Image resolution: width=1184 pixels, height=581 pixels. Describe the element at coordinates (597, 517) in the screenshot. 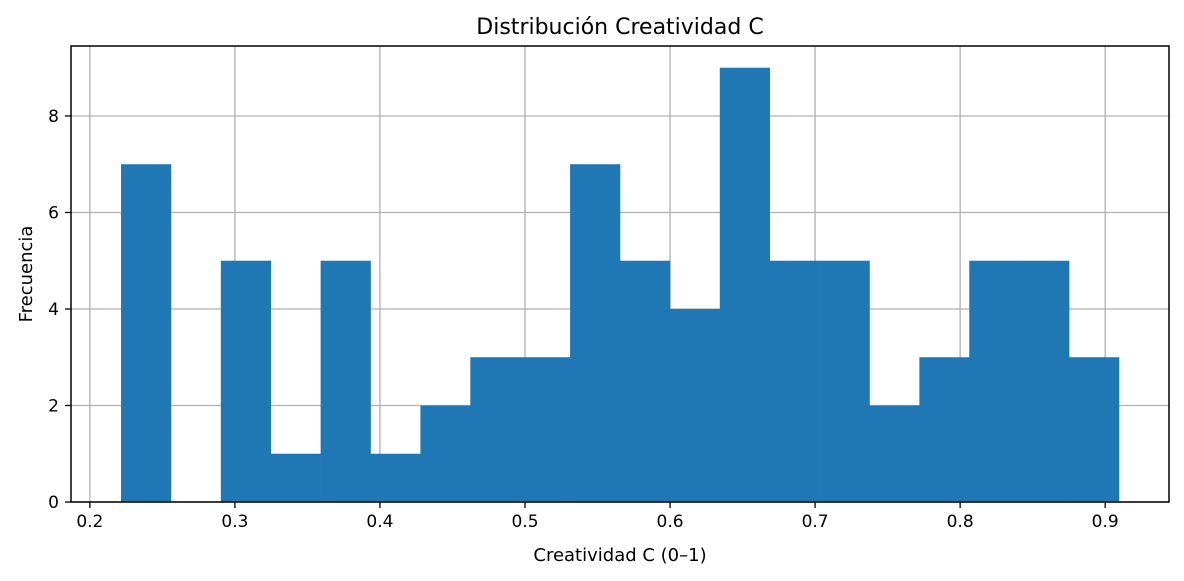

I see `x-axis-ticks: 0.2 0.3 0.4 0.5 0.6 0.7 0.8 0.9` at that location.